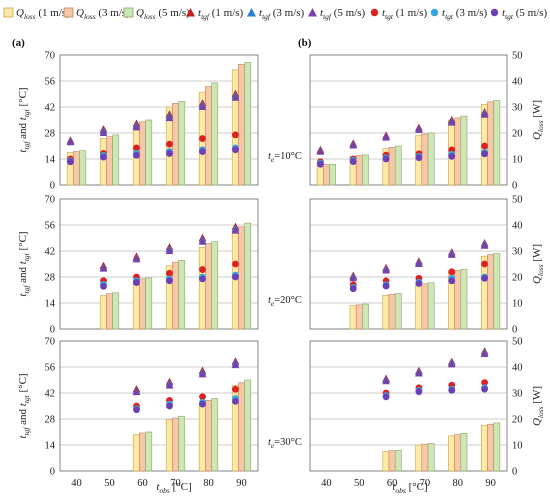 The width and height of the screenshot is (550, 497). What do you see at coordinates (128, 12) in the screenshot?
I see `legend-swatch-q5` at bounding box center [128, 12].